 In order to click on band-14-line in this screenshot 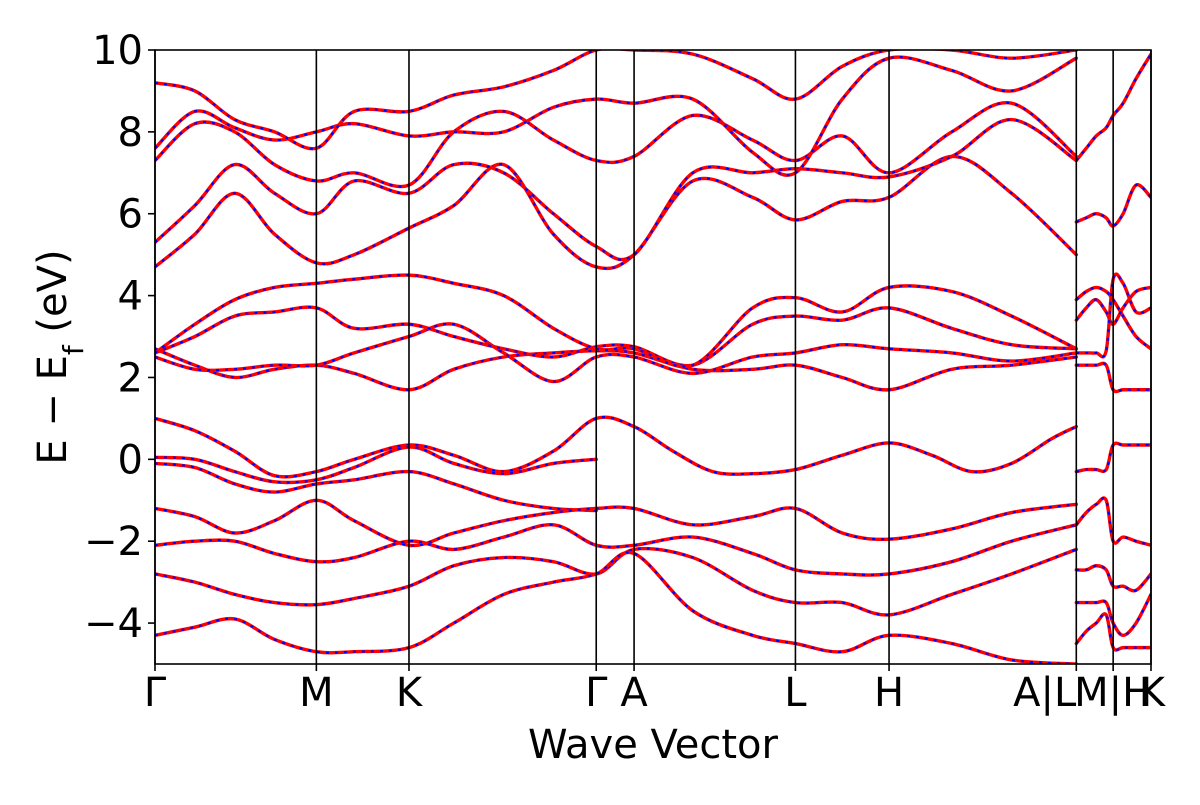, I will do `click(616, 116)`.